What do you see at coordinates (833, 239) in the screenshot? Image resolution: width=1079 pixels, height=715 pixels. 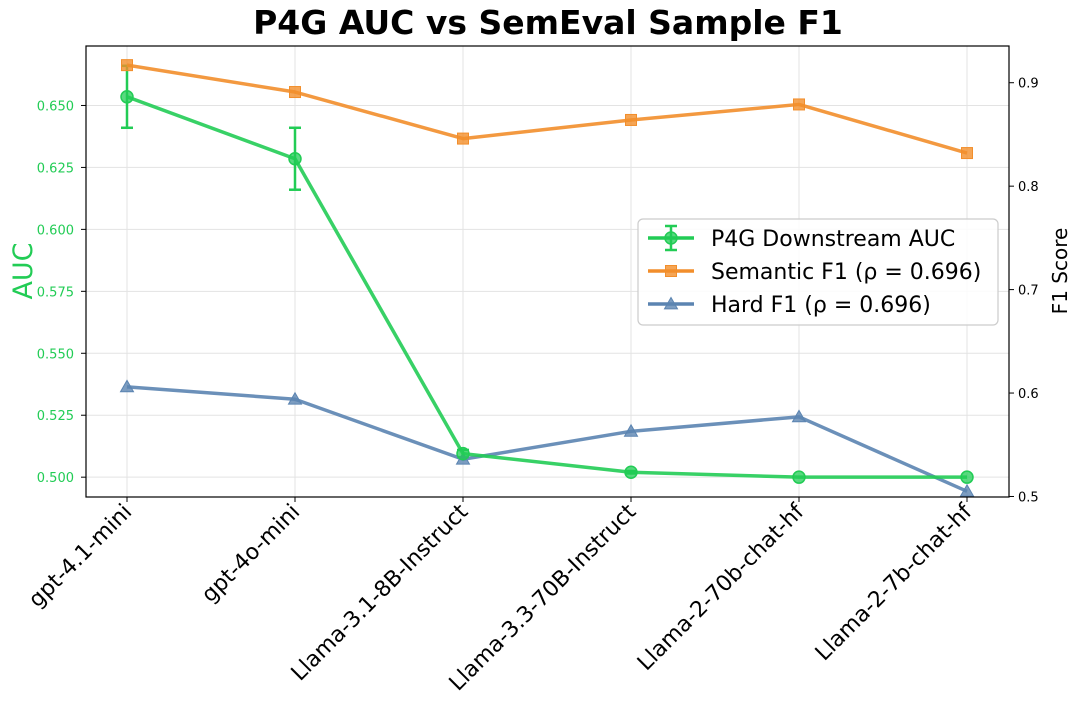 I see `legend-label: P4G Downstream AUC` at bounding box center [833, 239].